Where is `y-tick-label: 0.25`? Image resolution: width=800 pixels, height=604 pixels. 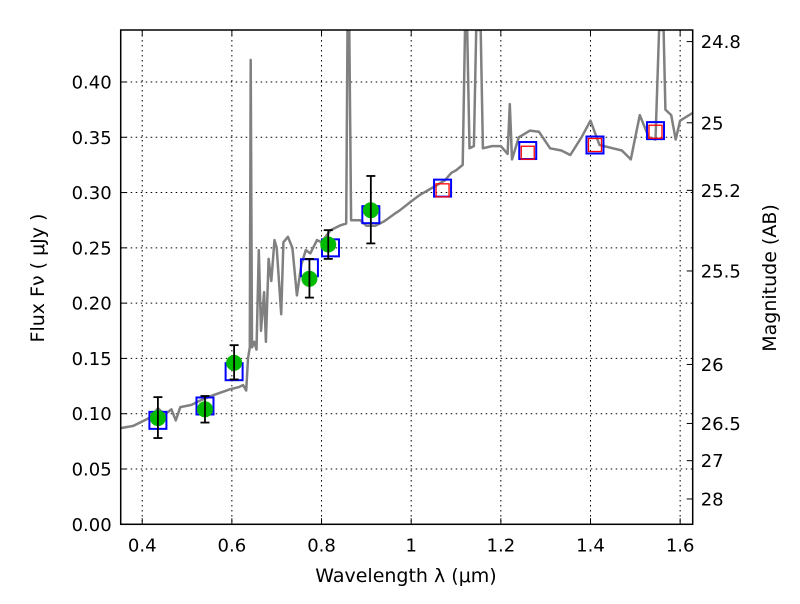
y-tick-label: 0.25 is located at coordinates (92, 248).